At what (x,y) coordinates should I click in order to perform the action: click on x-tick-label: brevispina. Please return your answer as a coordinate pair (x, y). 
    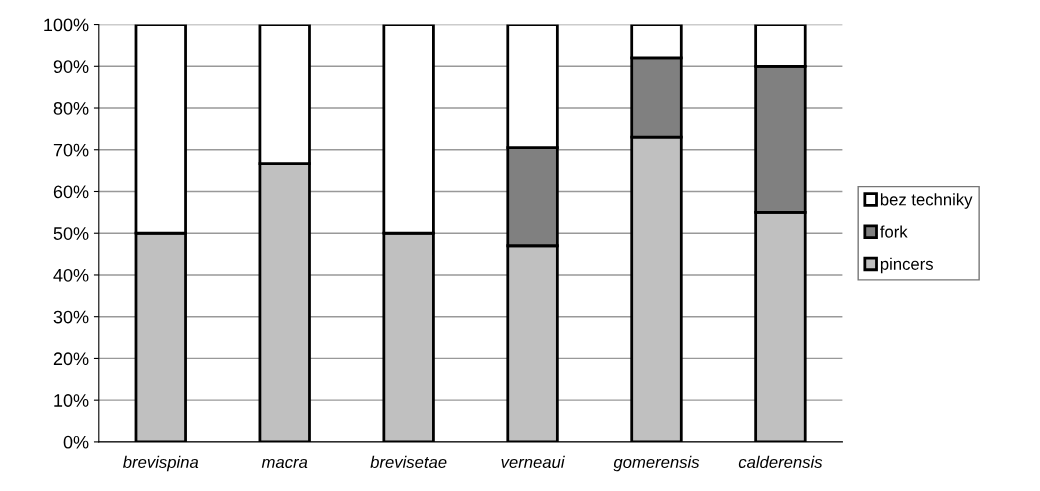
    Looking at the image, I should click on (161, 463).